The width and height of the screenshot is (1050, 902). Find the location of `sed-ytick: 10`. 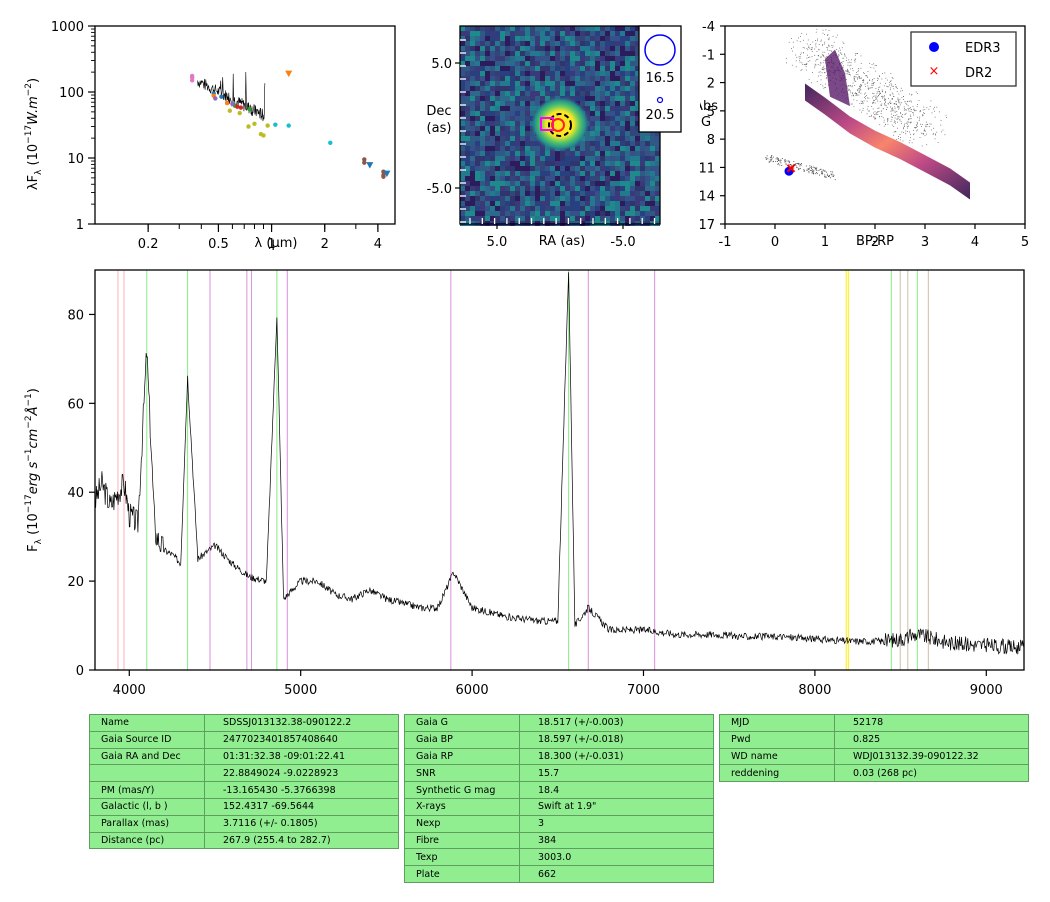

sed-ytick: 10 is located at coordinates (75, 159).